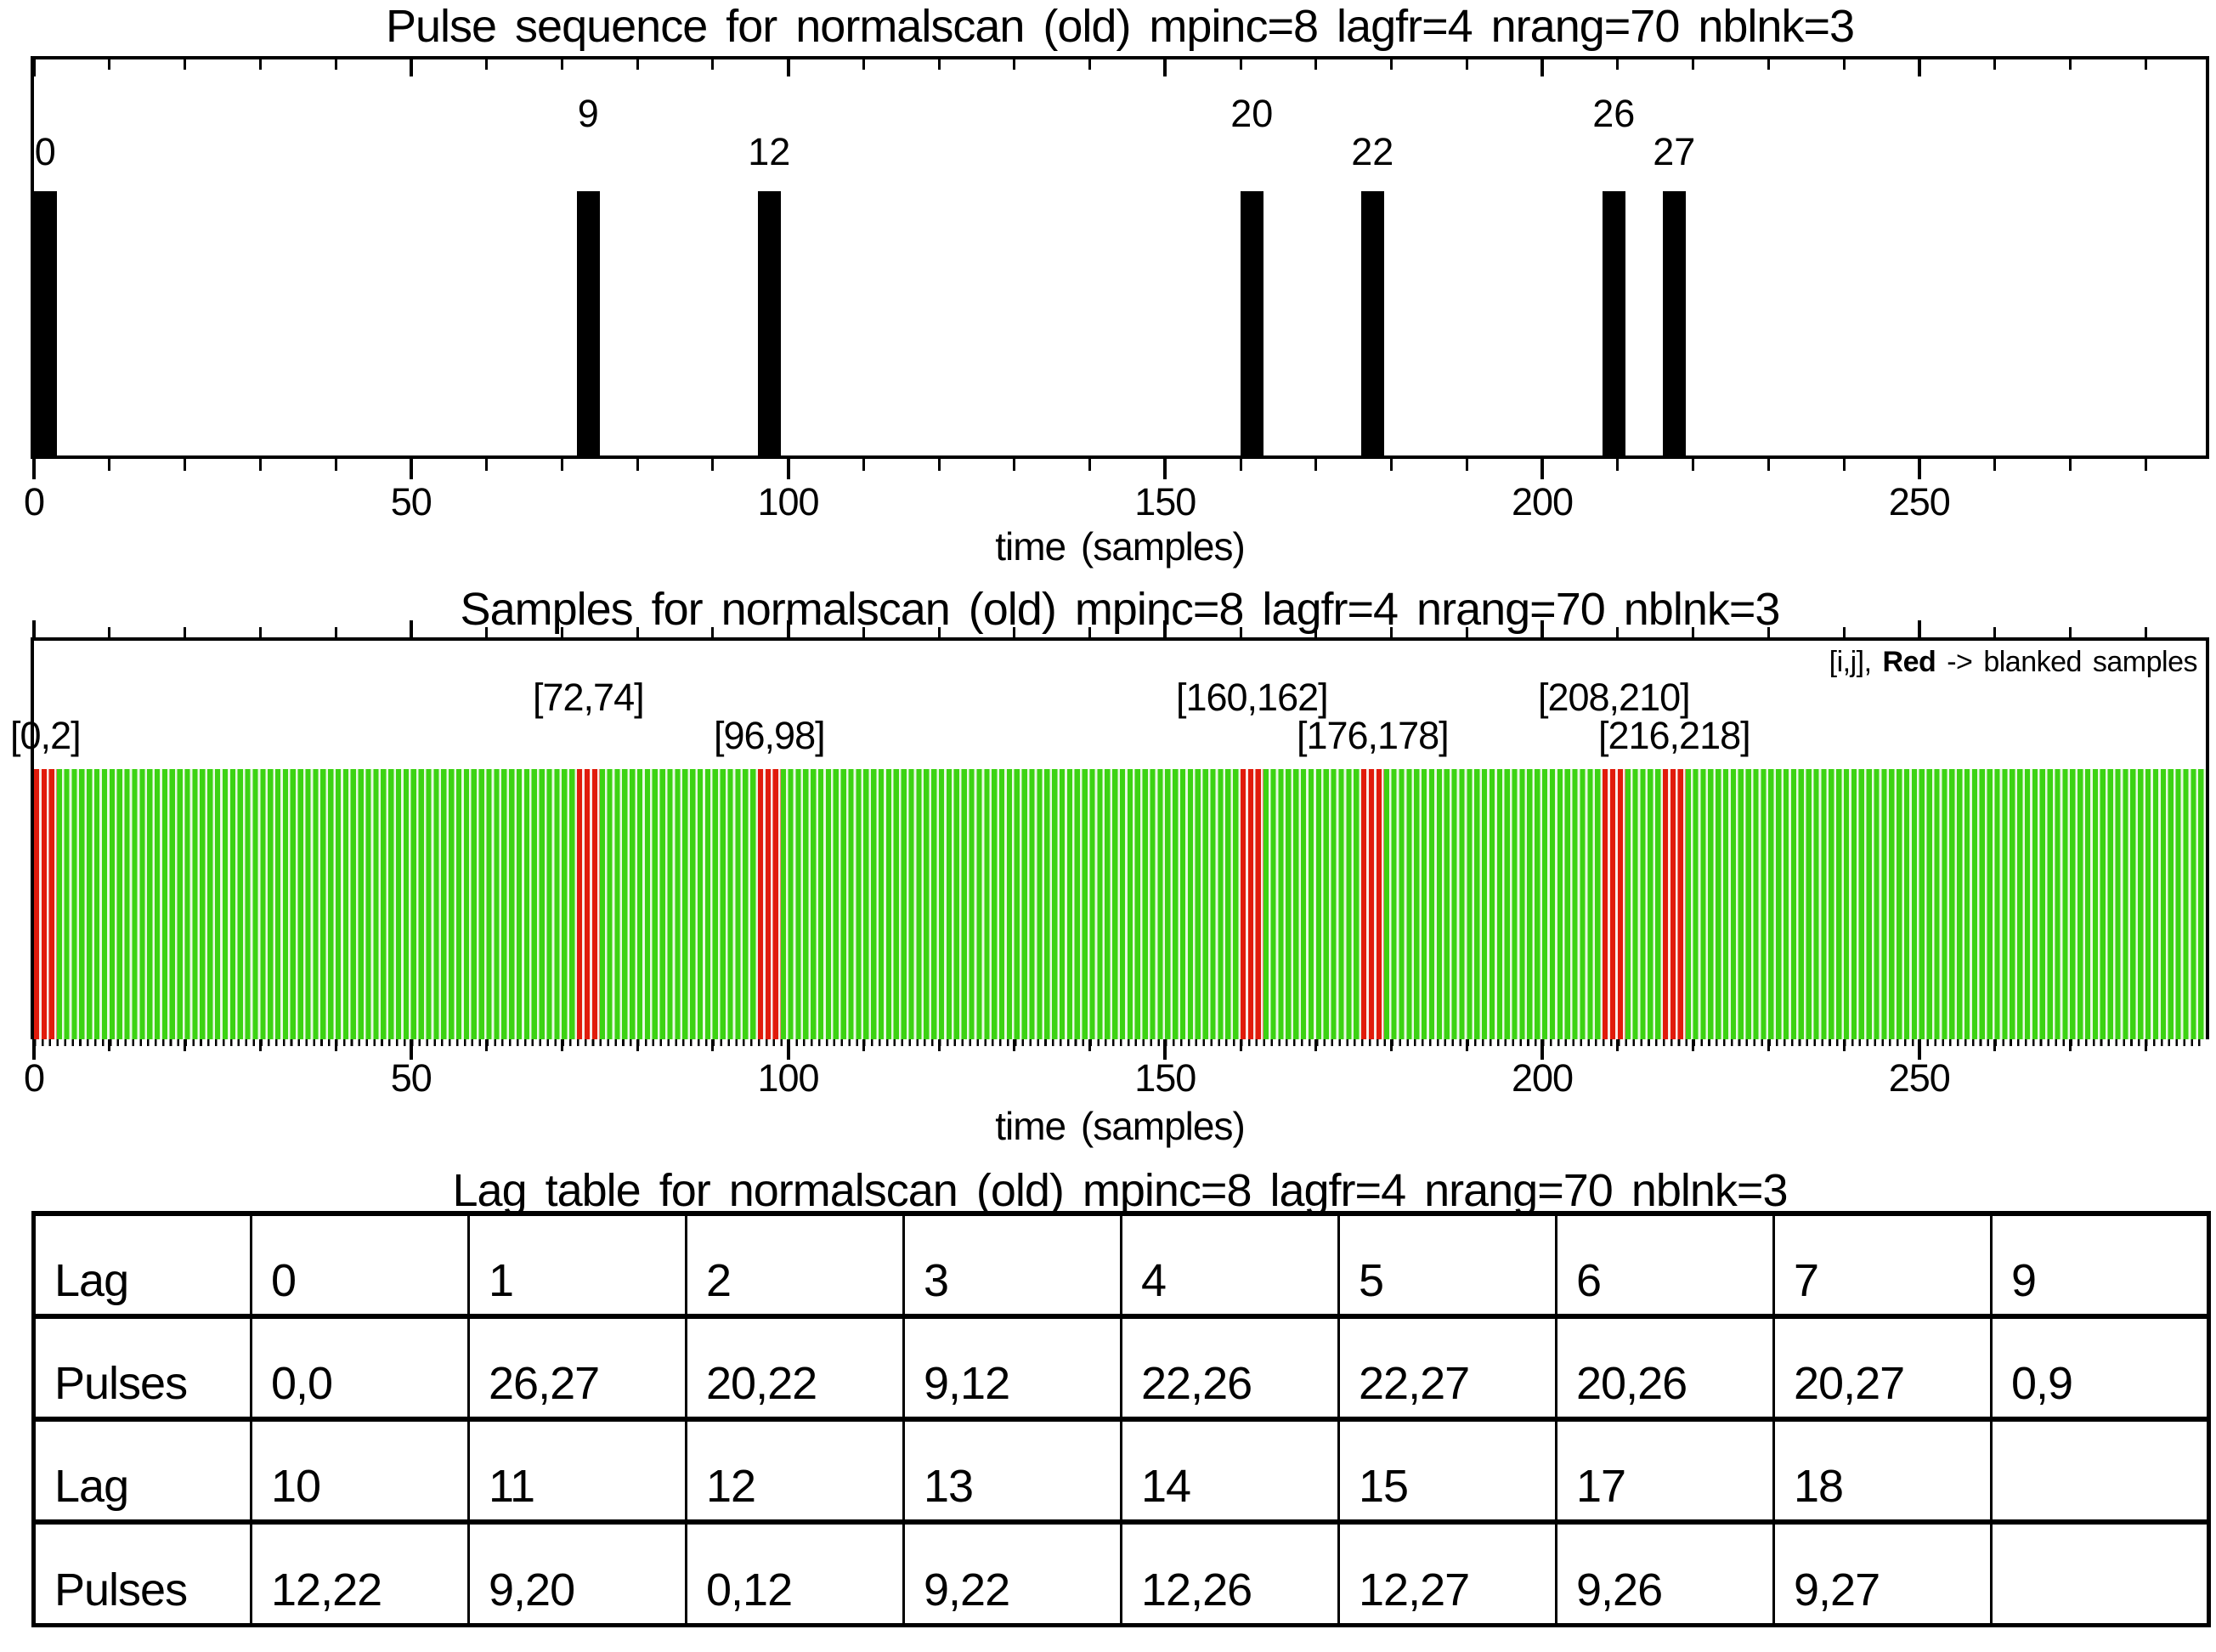  I want to click on lag-table-cell: 13, so click(1012, 1469).